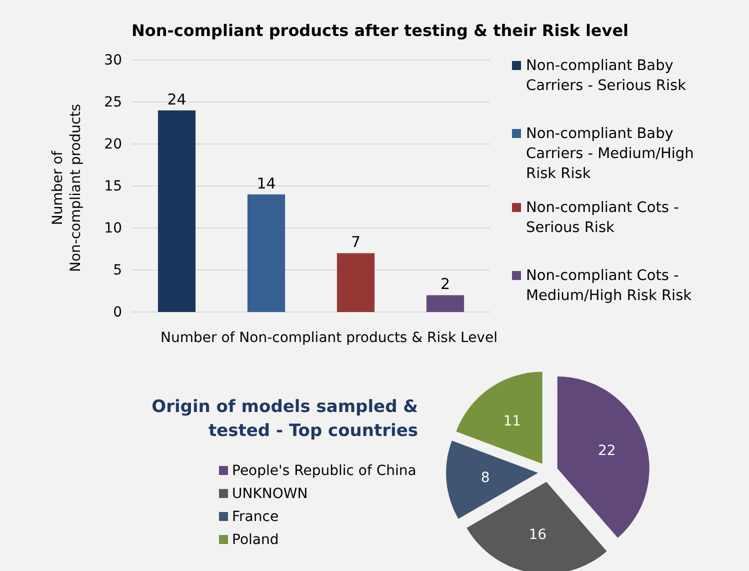 Image resolution: width=749 pixels, height=571 pixels. What do you see at coordinates (67, 188) in the screenshot?
I see `y-axis-title: Number of Non-compliant products` at bounding box center [67, 188].